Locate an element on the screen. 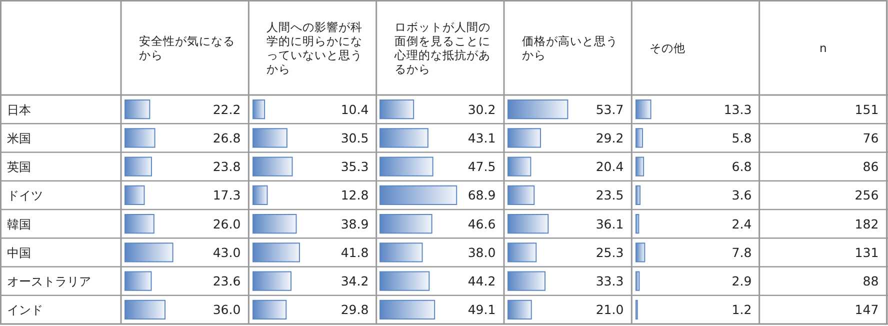 The height and width of the screenshot is (326, 888). data-label: 7.8 is located at coordinates (741, 252).